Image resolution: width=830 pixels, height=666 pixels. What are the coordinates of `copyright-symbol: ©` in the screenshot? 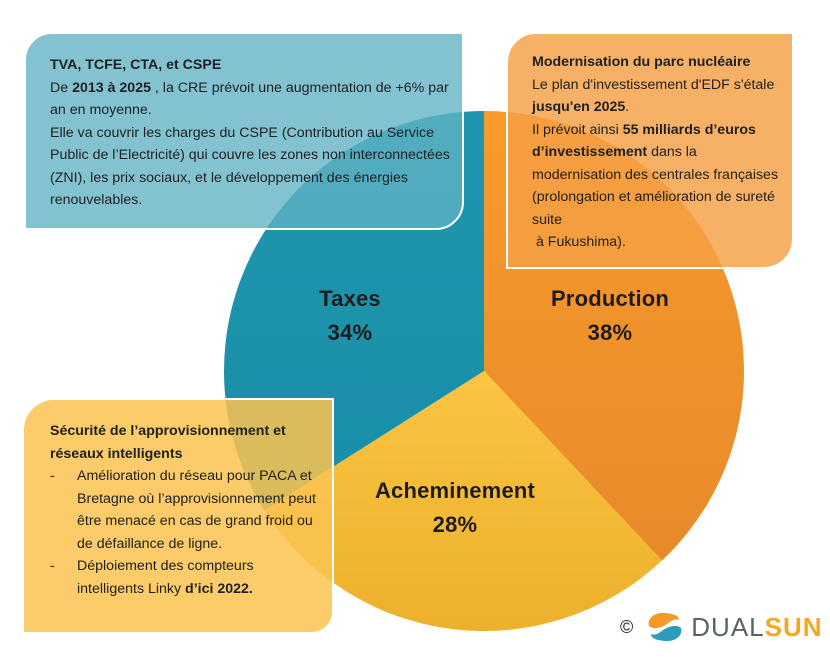 It's located at (627, 626).